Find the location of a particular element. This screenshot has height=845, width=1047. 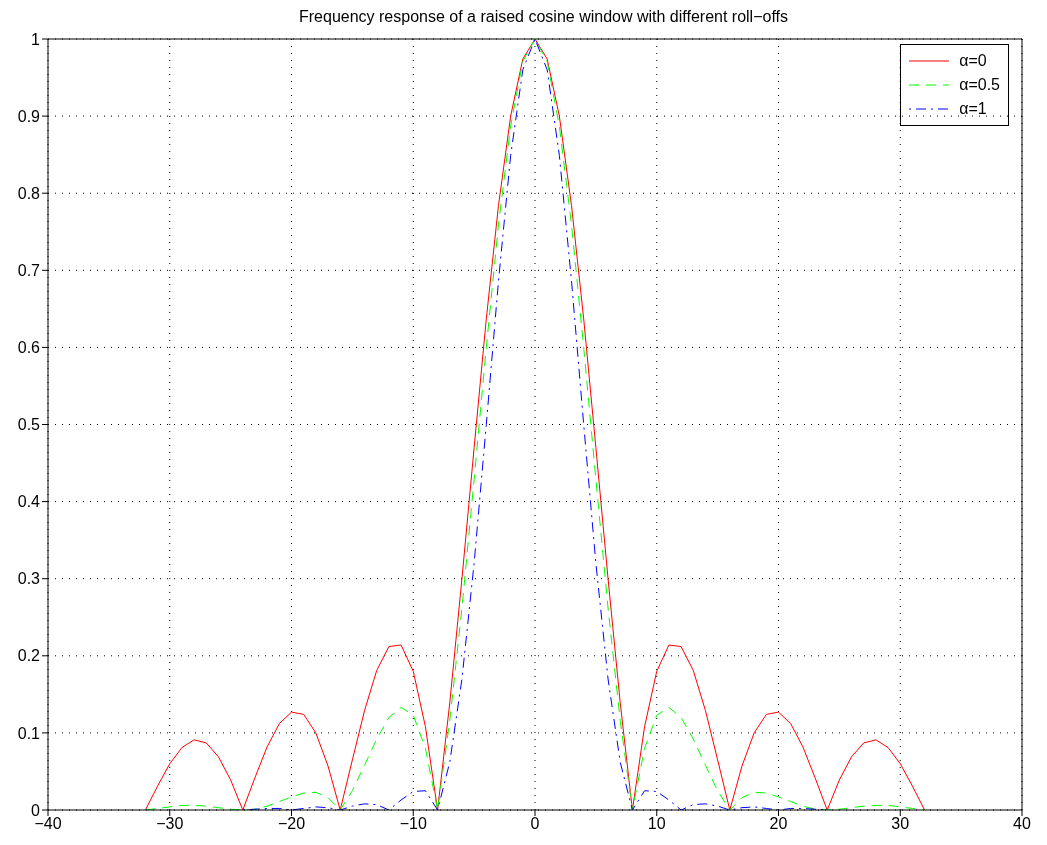

y-tick-label: 0.7 is located at coordinates (29, 270).